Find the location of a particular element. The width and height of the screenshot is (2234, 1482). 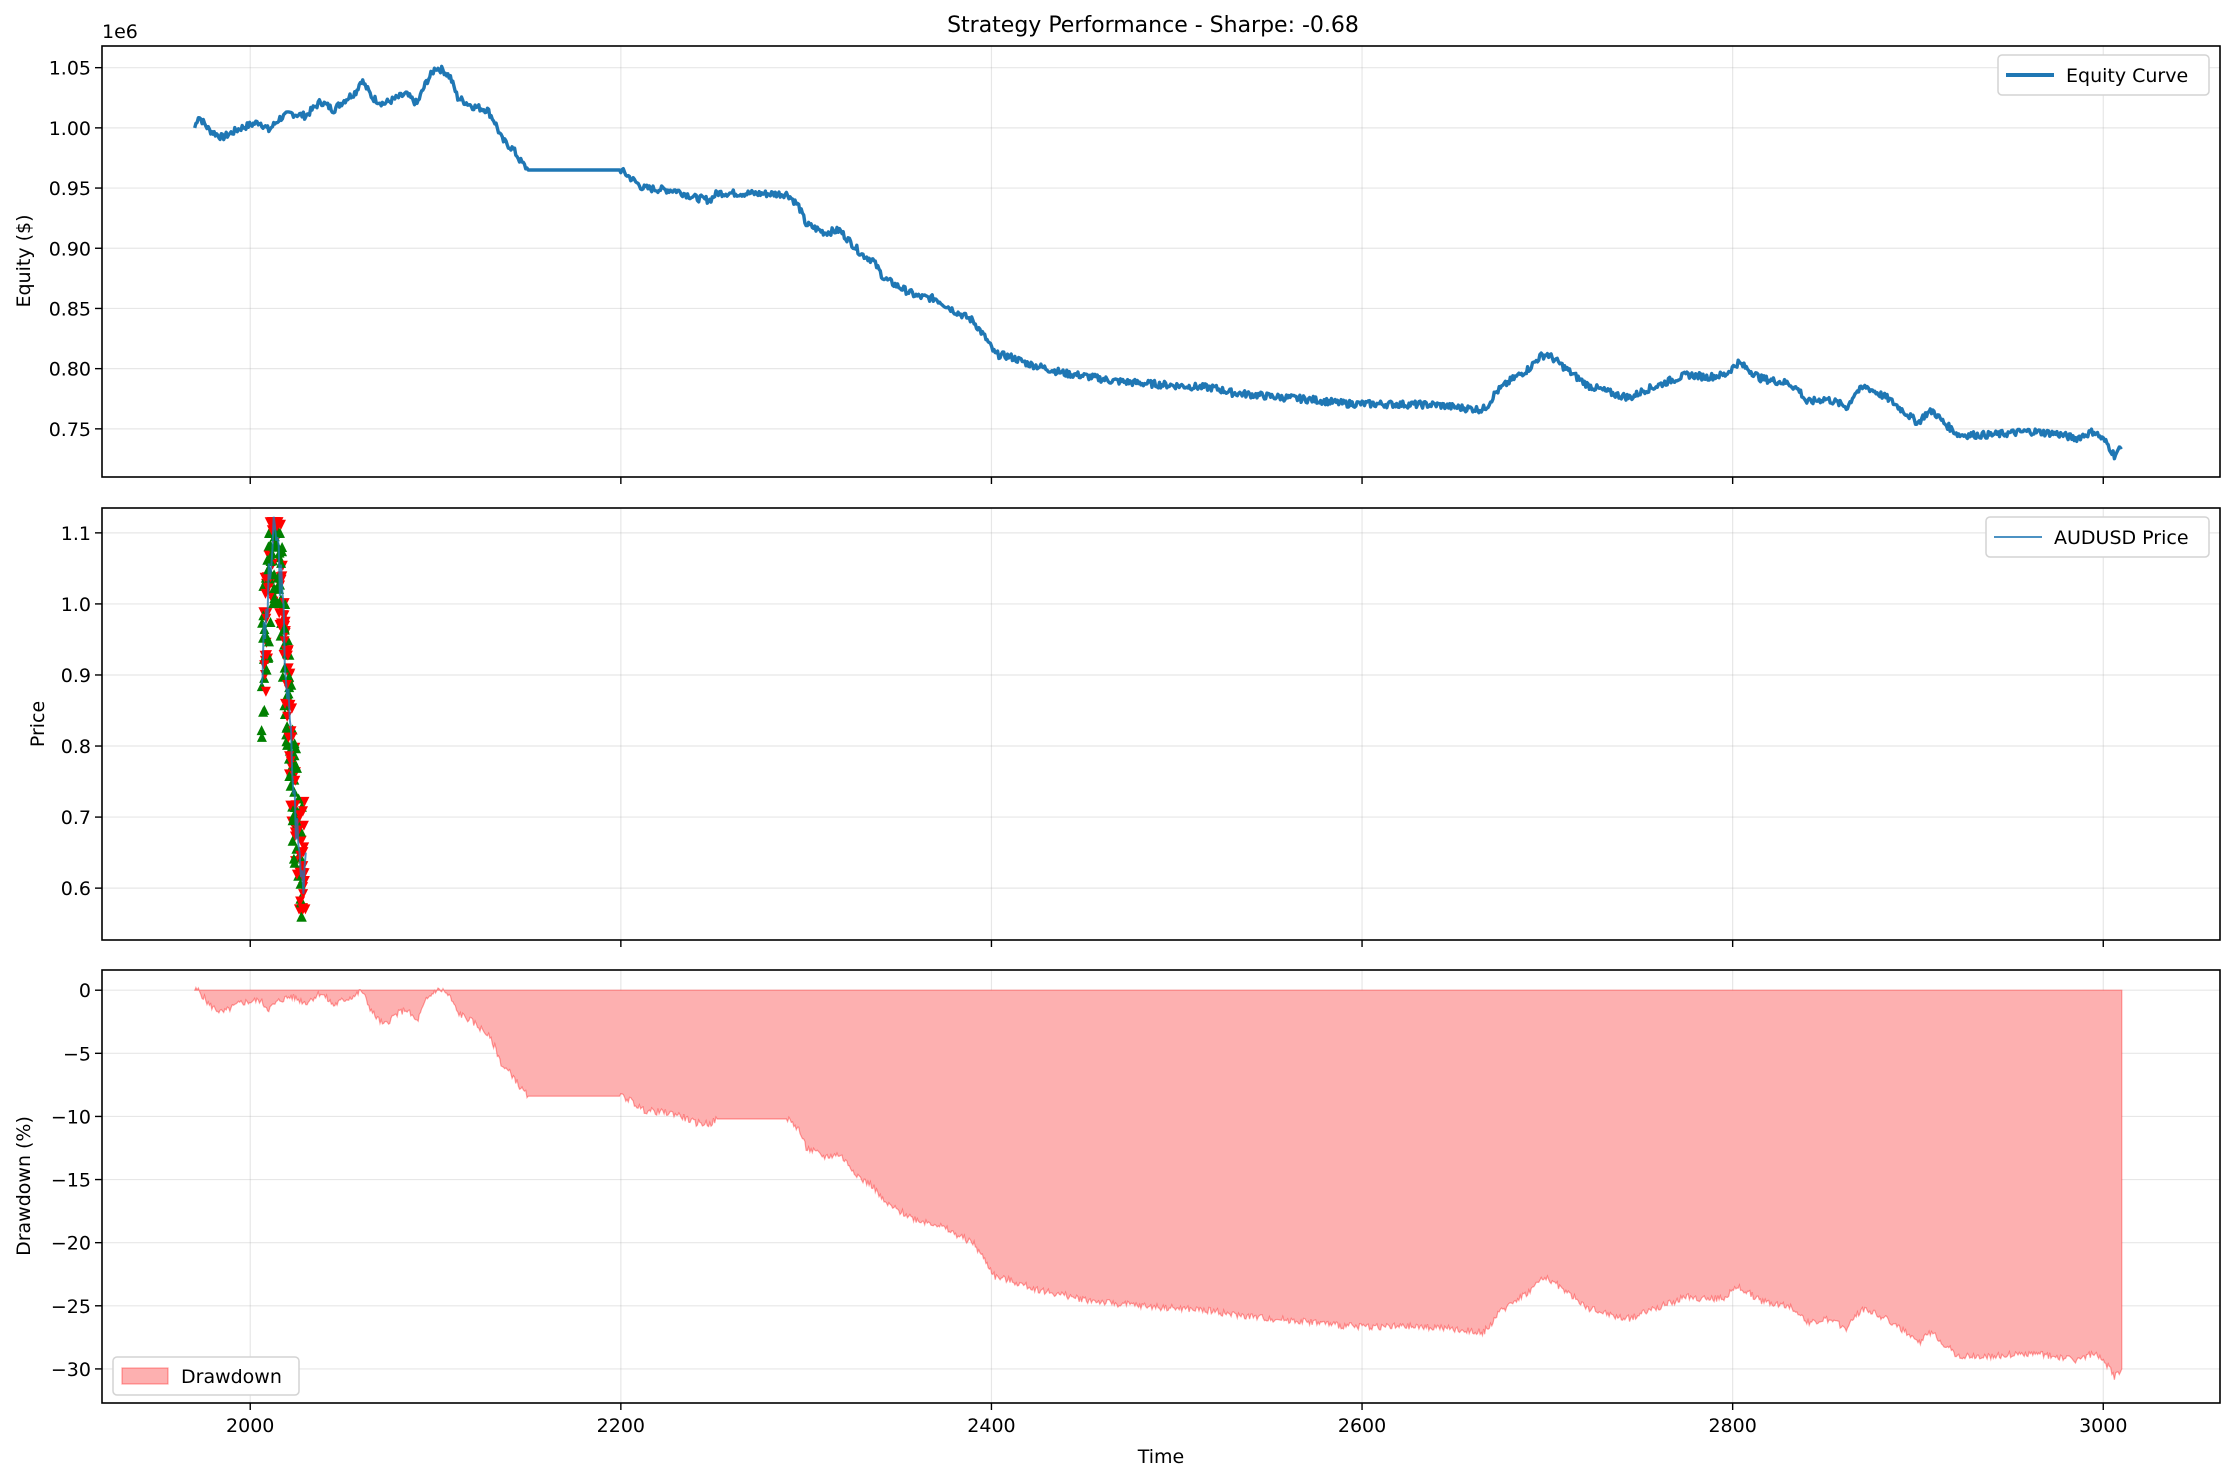

y-tick-label: 1.00 is located at coordinates (70, 129).